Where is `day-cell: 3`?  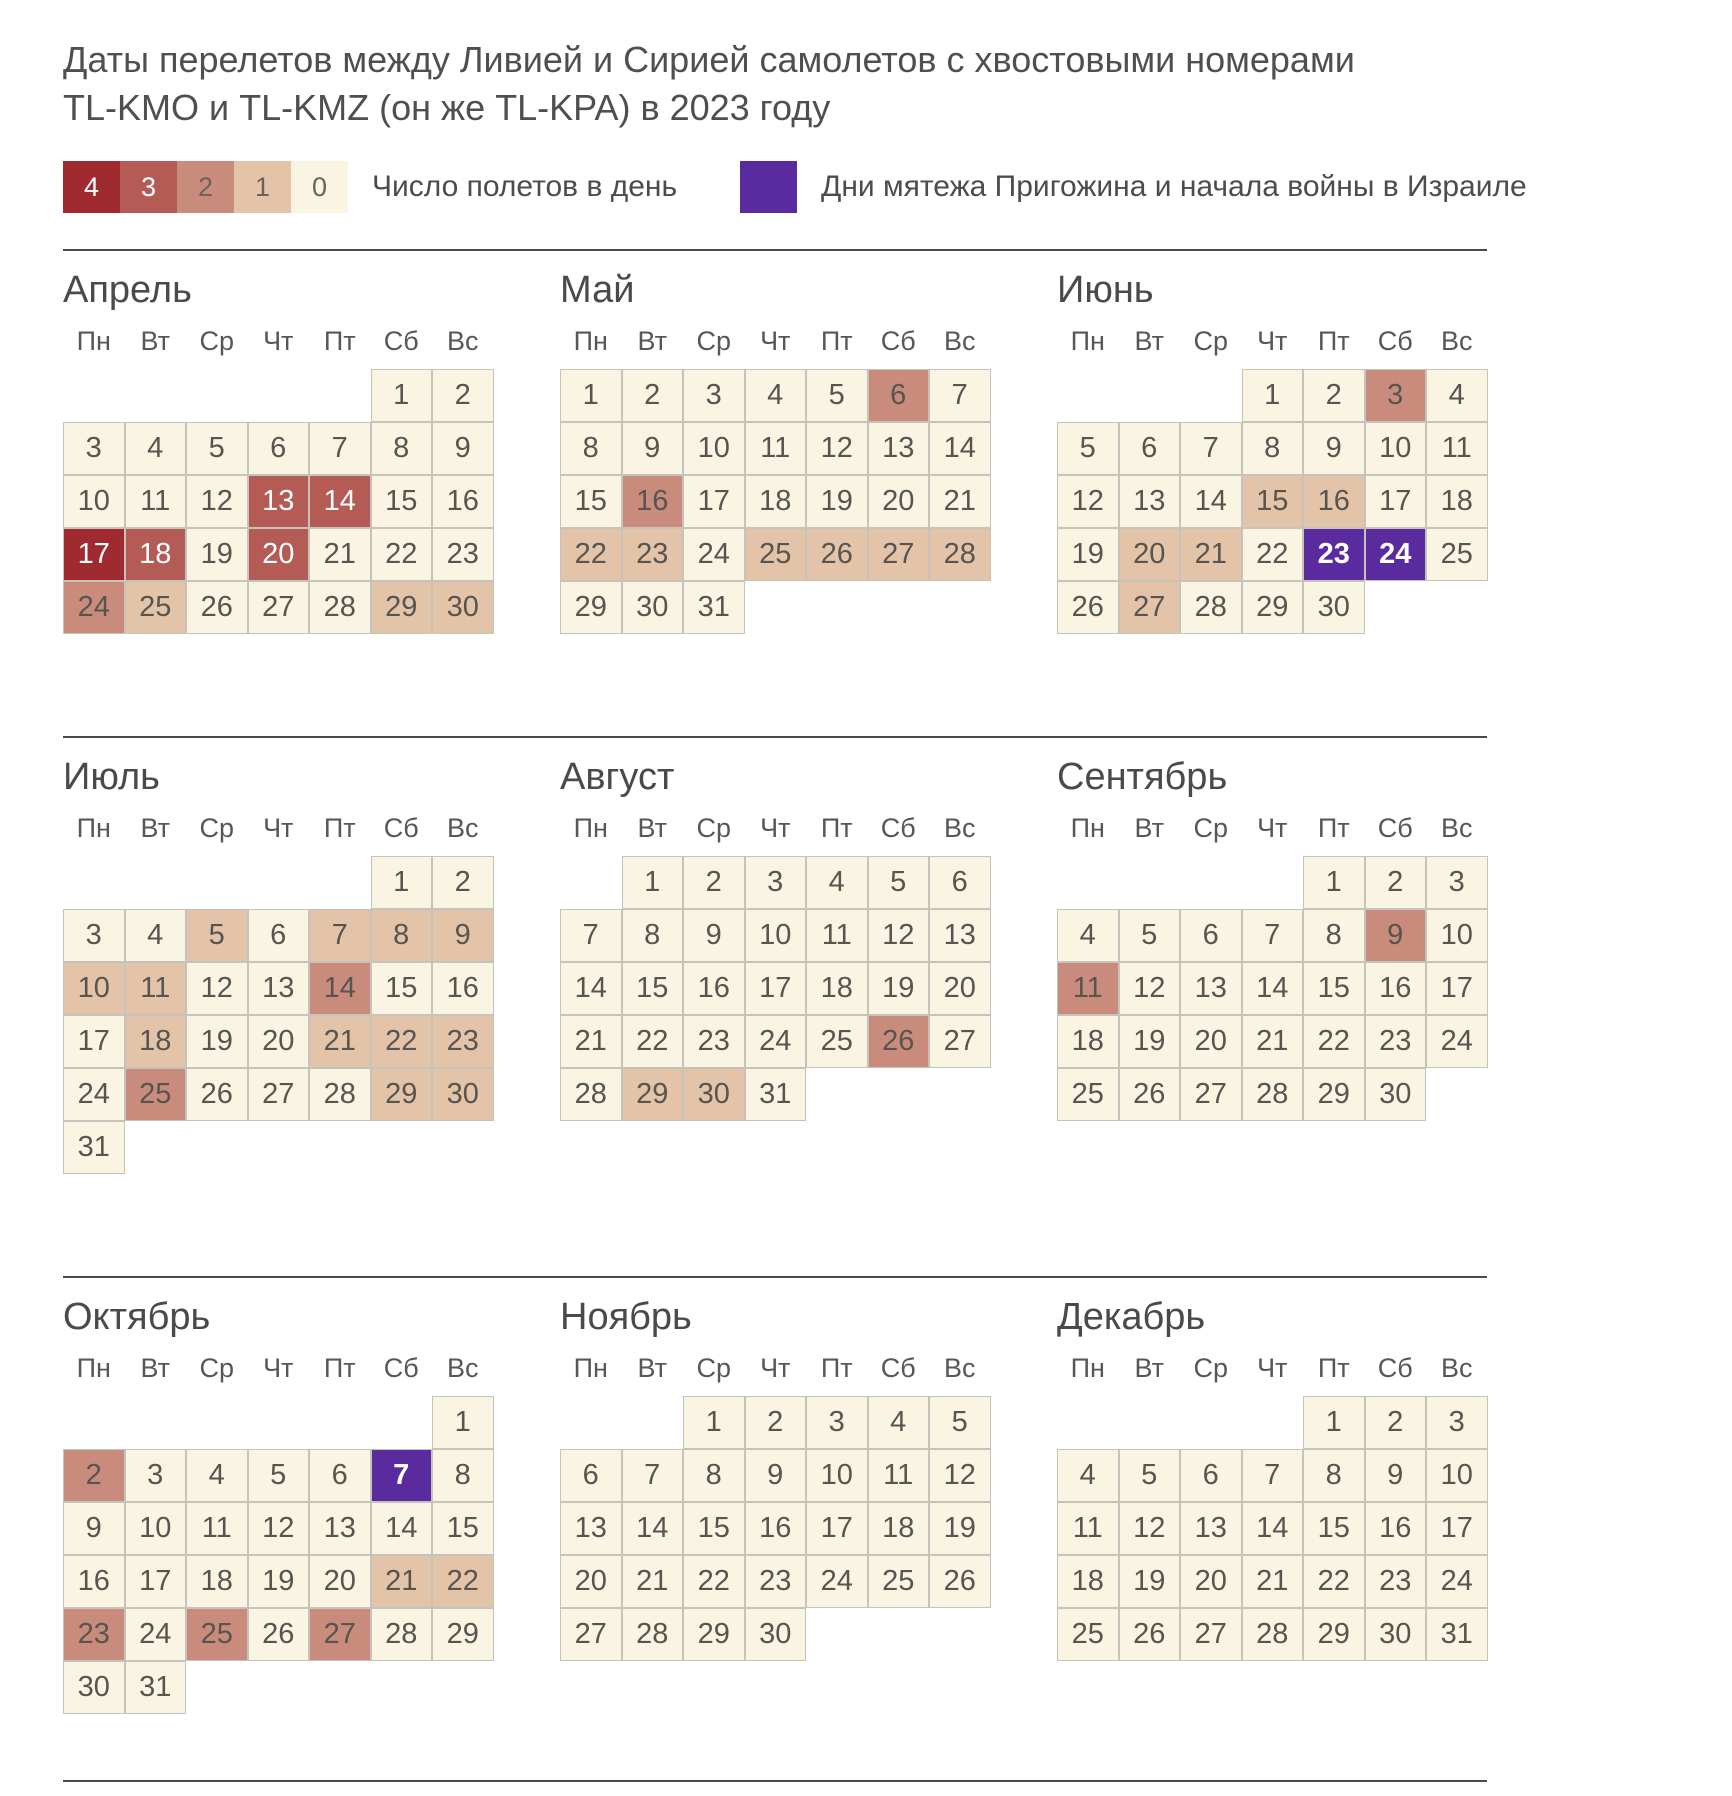 day-cell: 3 is located at coordinates (94, 449).